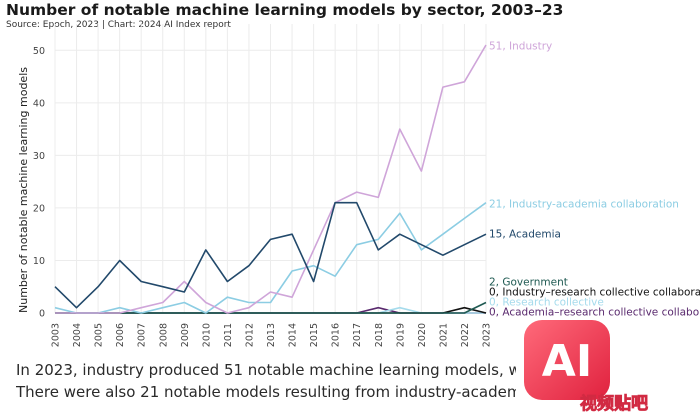  What do you see at coordinates (39, 183) in the screenshot?
I see `y-tick-labels: 0 10 20 30 40 50` at bounding box center [39, 183].